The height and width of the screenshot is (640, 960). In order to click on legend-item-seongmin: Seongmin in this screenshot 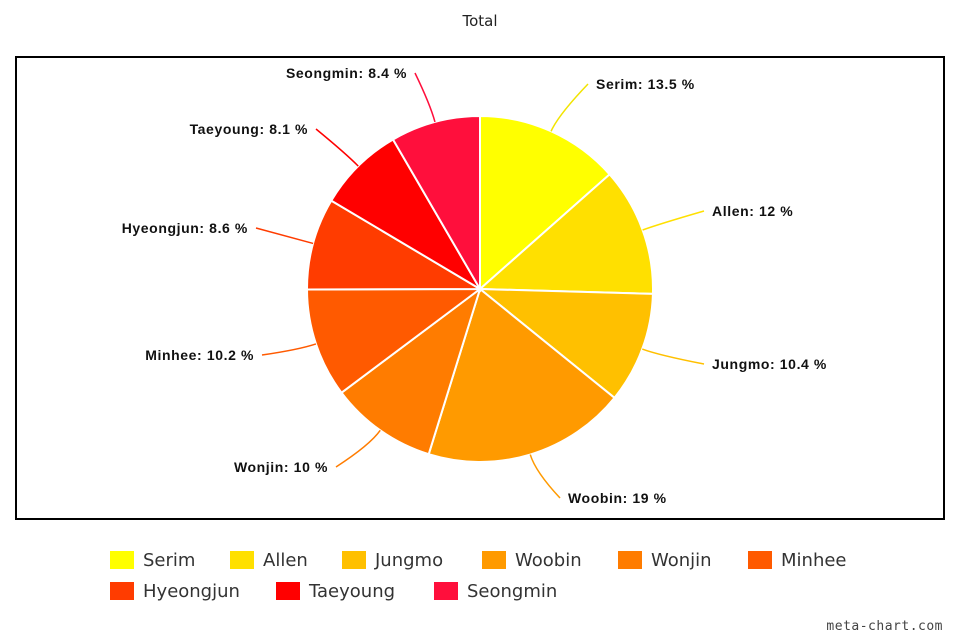, I will do `click(495, 591)`.